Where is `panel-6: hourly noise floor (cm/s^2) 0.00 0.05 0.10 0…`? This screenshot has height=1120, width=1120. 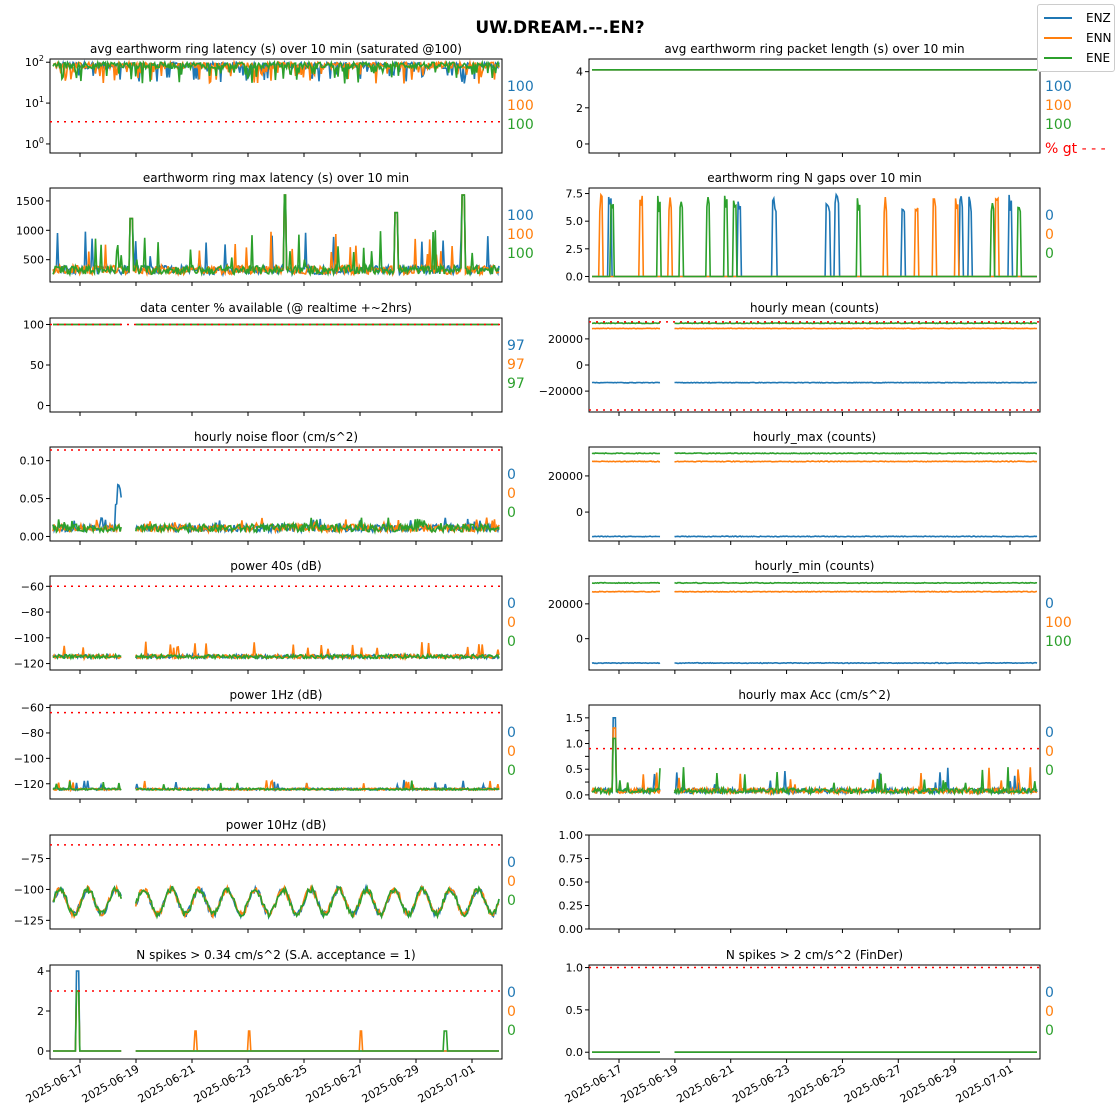
panel-6: hourly noise floor (cm/s^2) 0.00 0.05 0.10 0… is located at coordinates (268, 487).